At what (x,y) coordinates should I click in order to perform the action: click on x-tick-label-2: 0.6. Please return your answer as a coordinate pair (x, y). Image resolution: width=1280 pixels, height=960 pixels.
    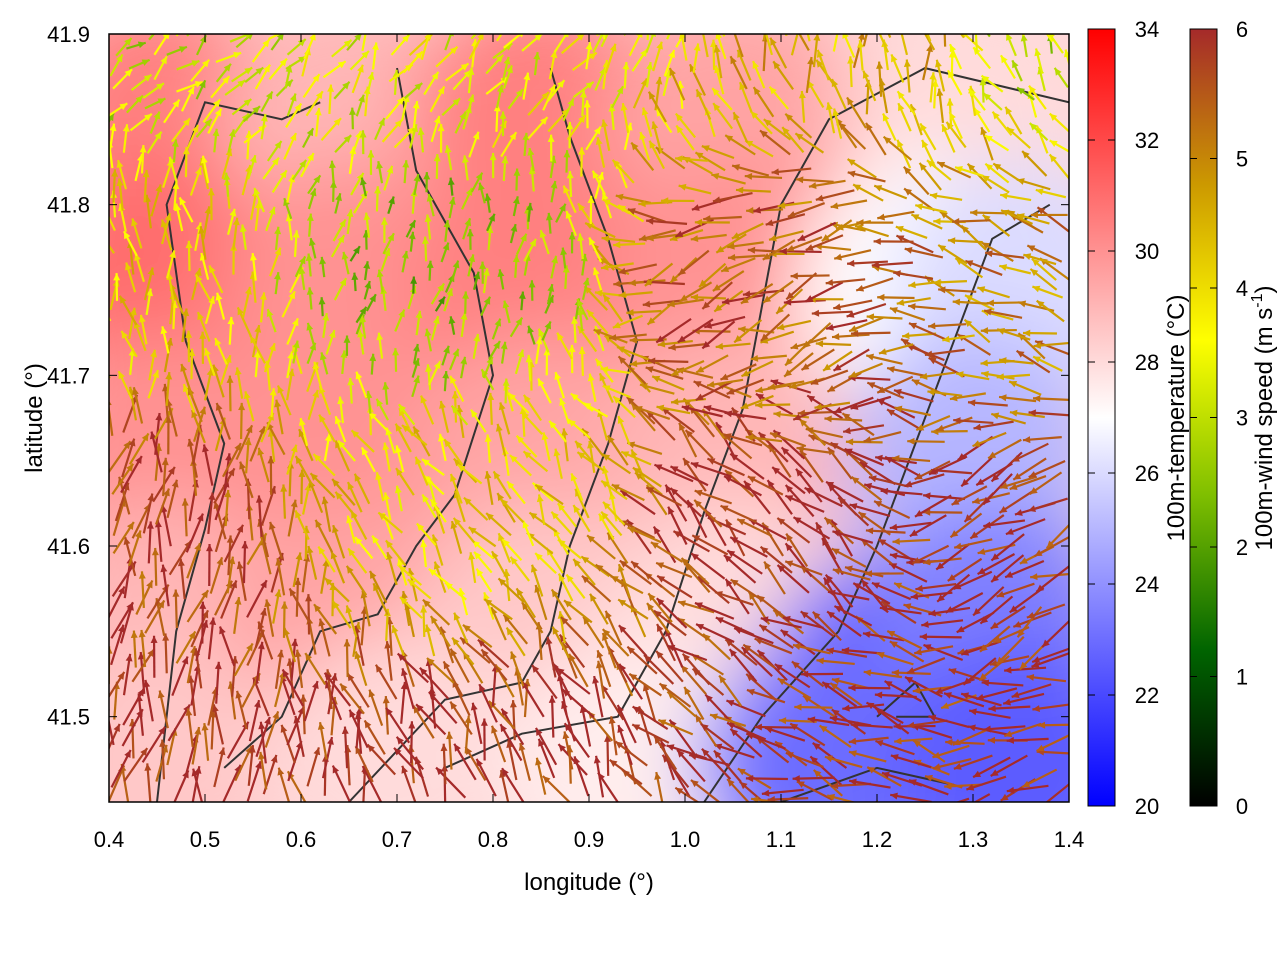
    Looking at the image, I should click on (301, 839).